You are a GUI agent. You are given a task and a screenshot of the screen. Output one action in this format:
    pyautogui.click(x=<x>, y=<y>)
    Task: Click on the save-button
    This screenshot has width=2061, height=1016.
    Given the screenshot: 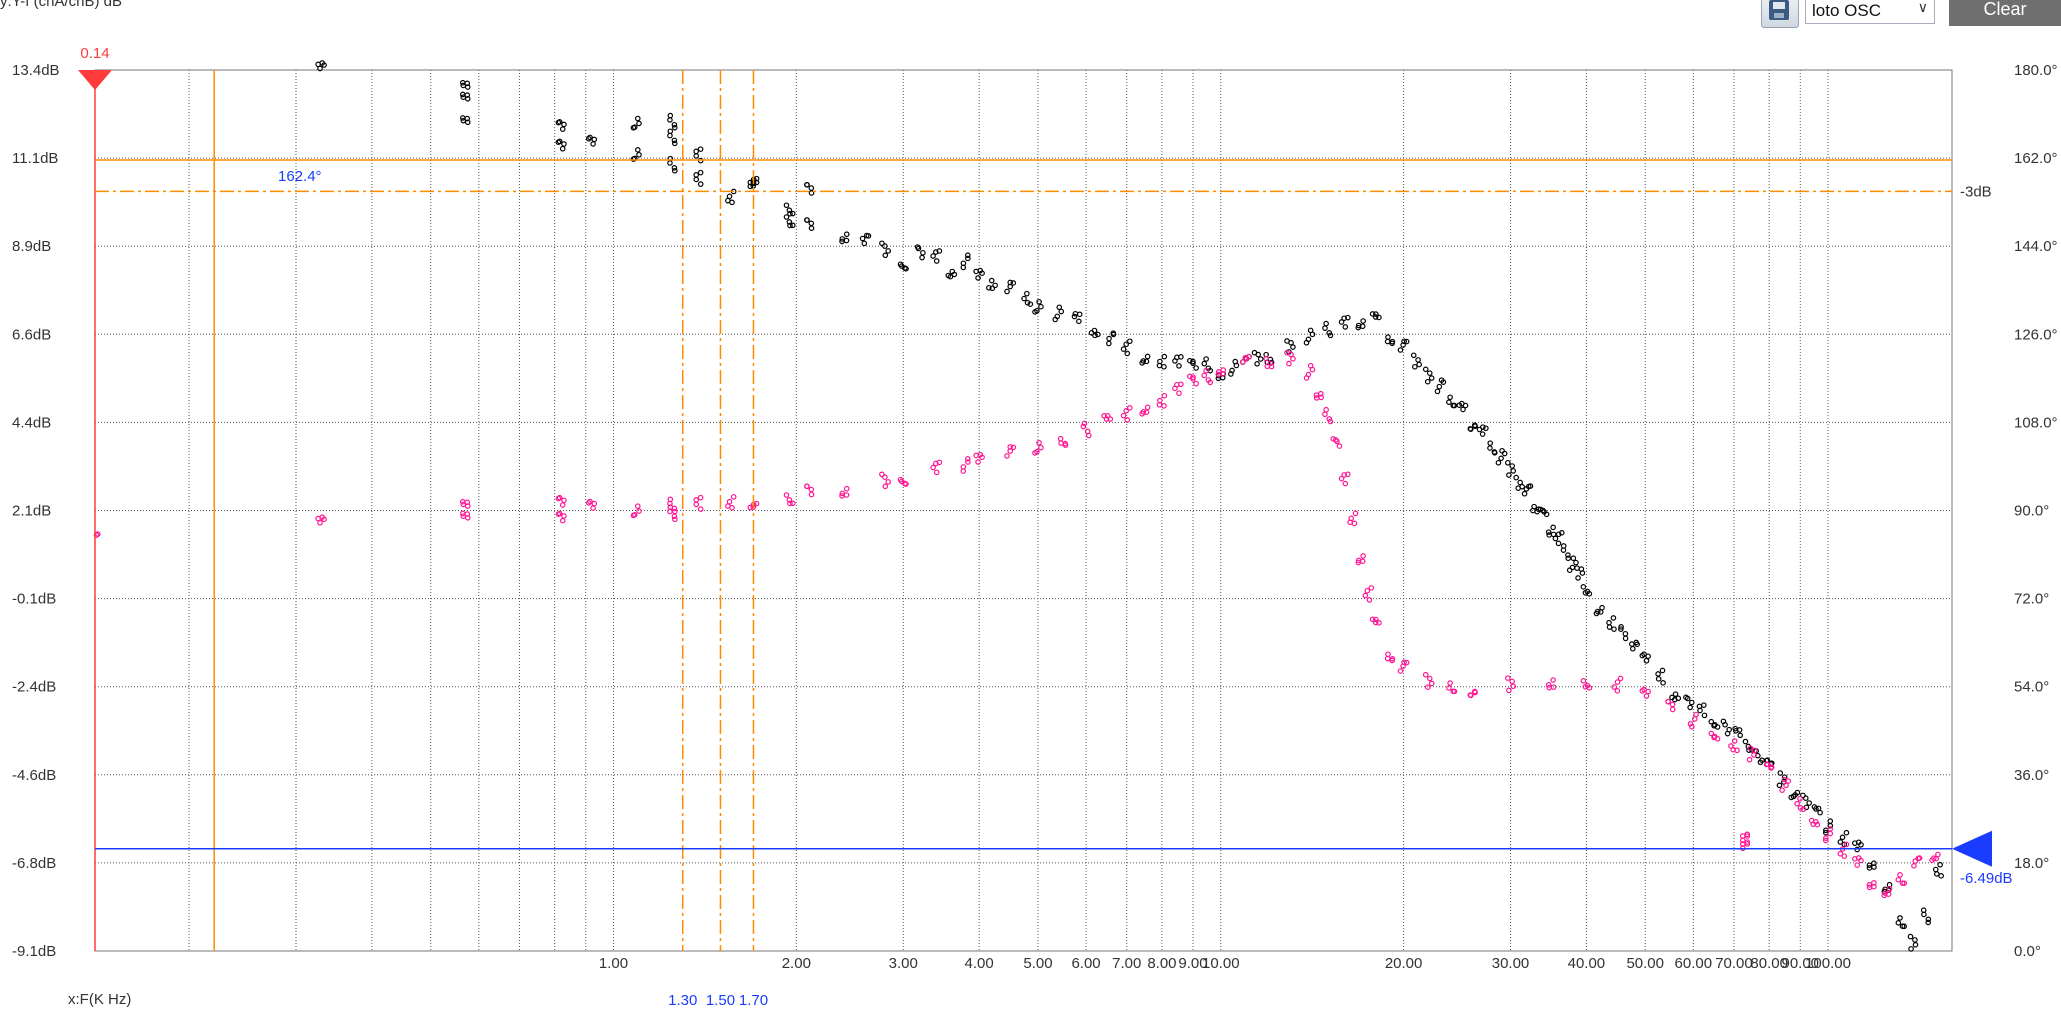 What is the action you would take?
    pyautogui.click(x=1780, y=14)
    